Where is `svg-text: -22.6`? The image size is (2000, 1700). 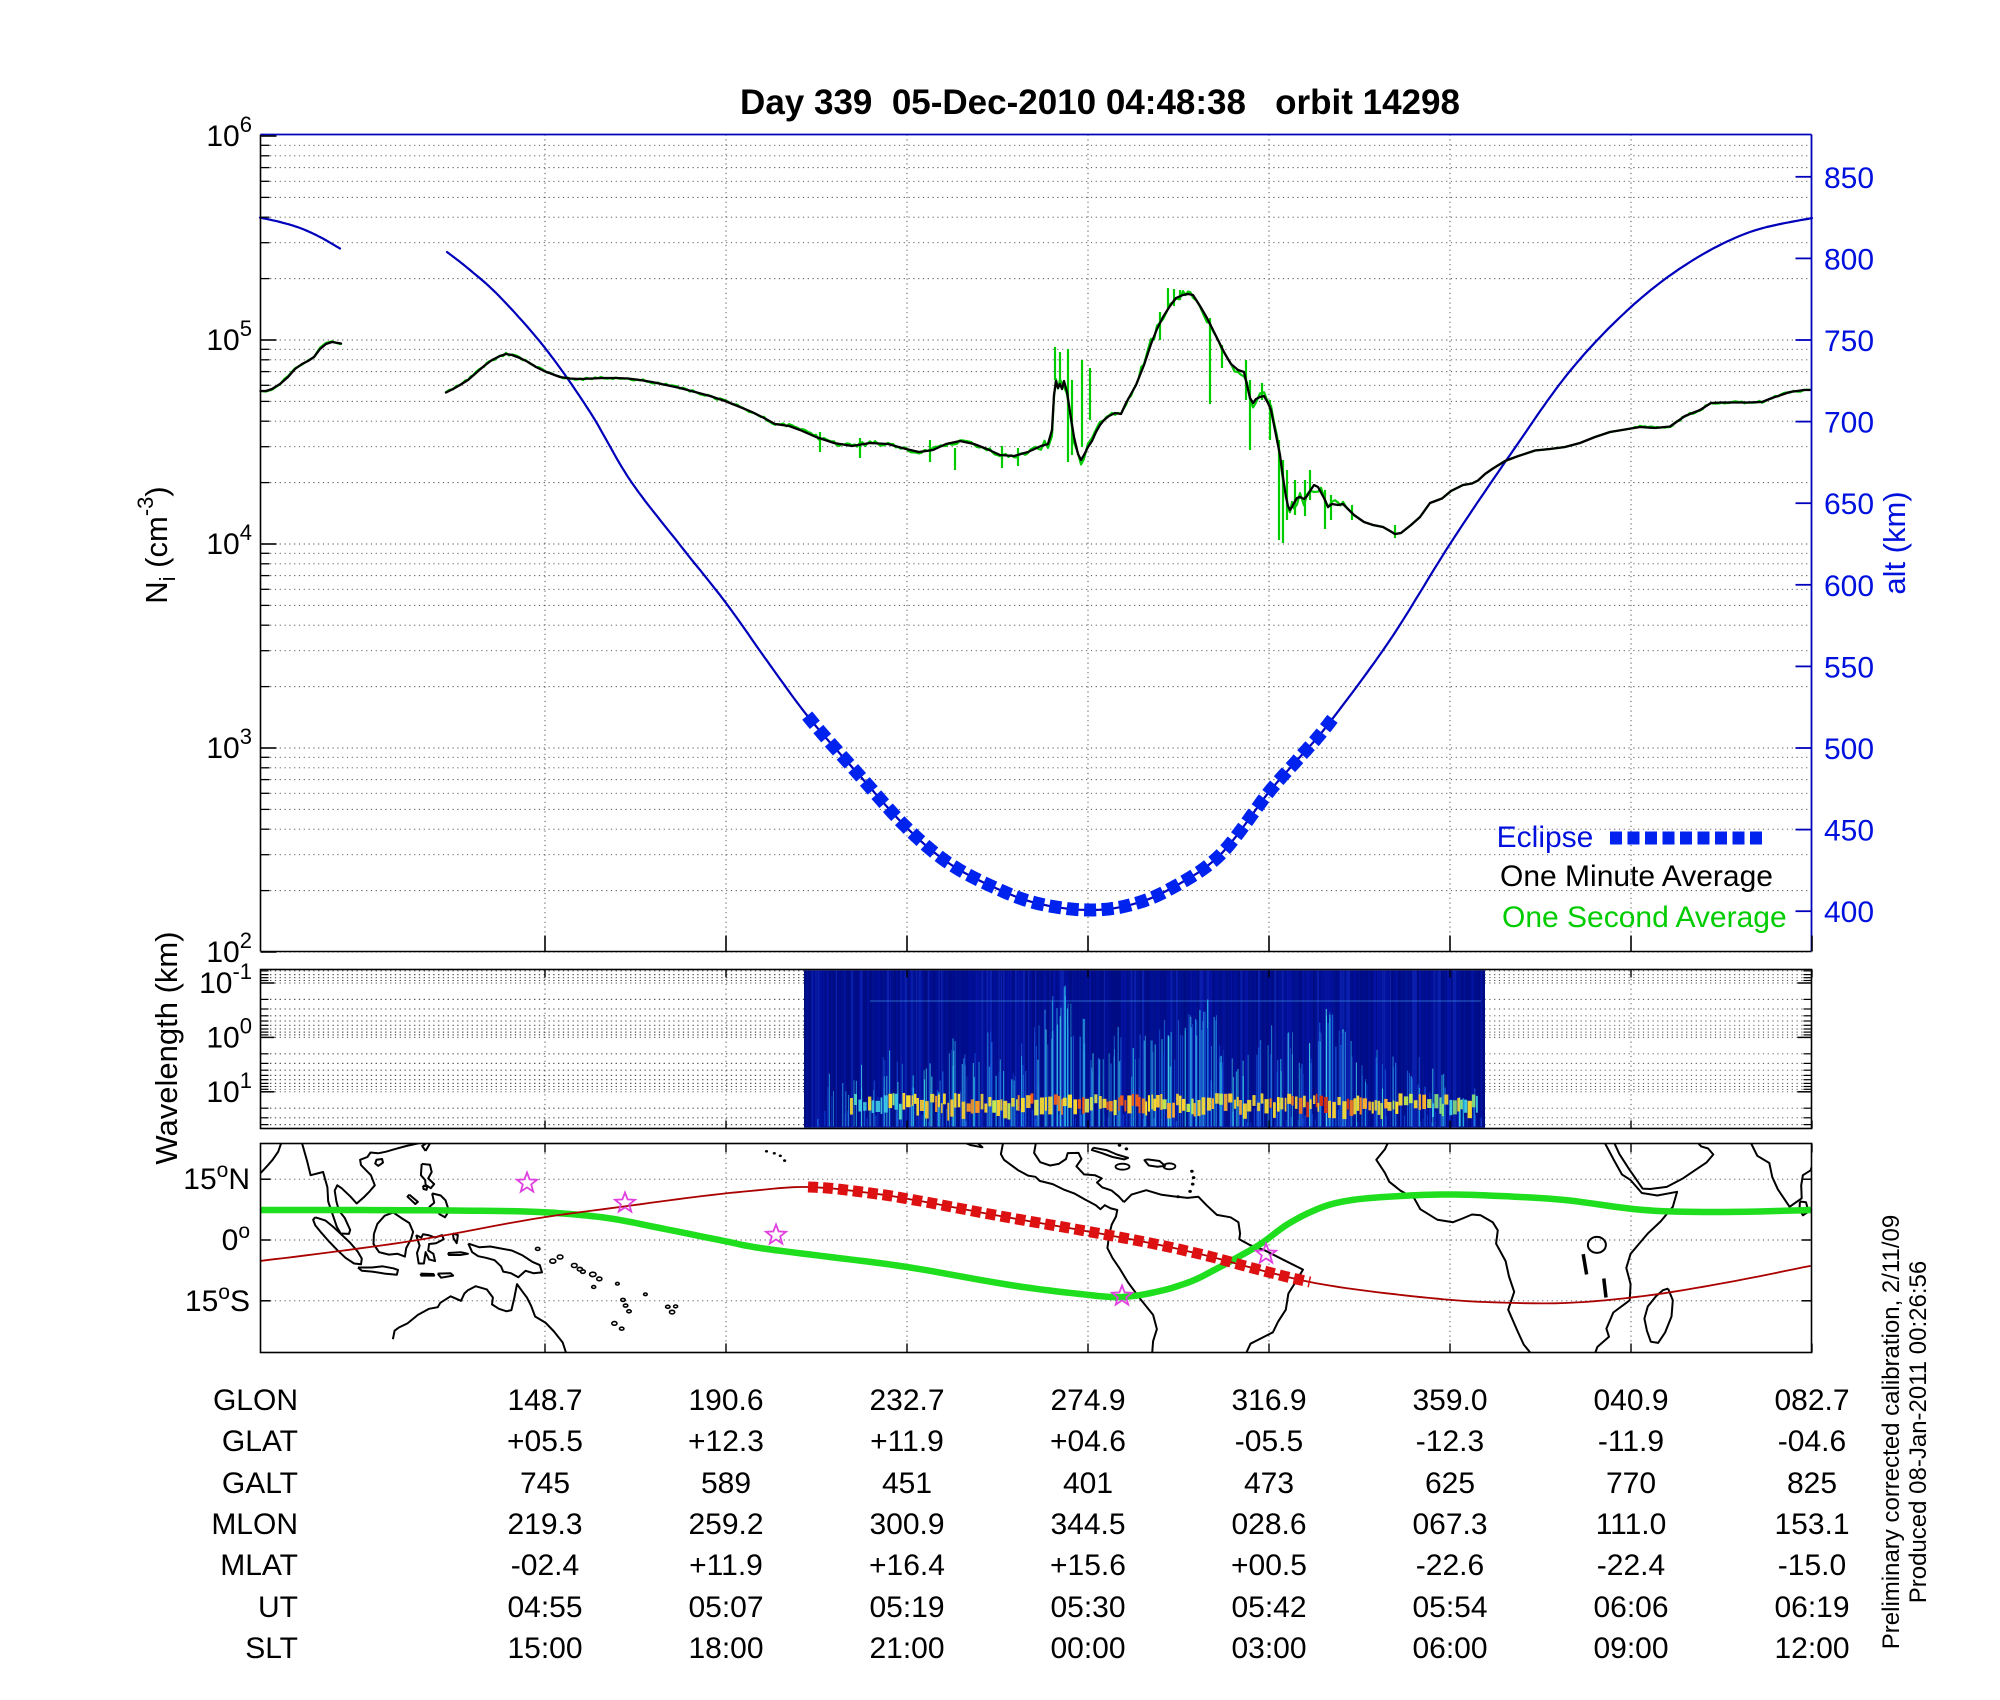
svg-text: -22.6 is located at coordinates (1450, 1565).